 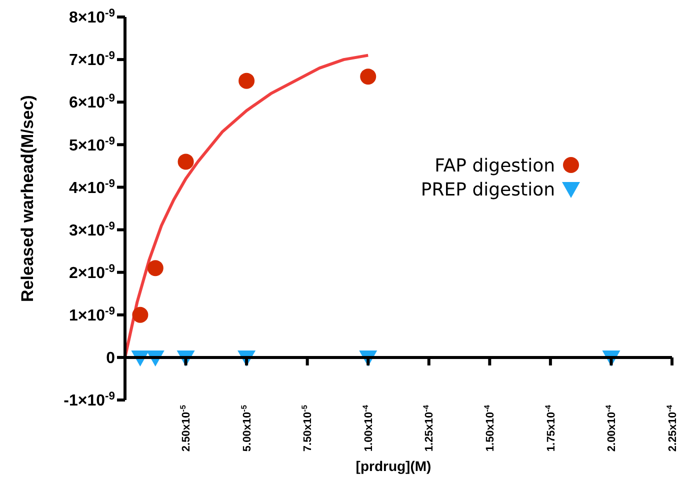 I want to click on y-tick-label: 0, so click(x=111, y=359).